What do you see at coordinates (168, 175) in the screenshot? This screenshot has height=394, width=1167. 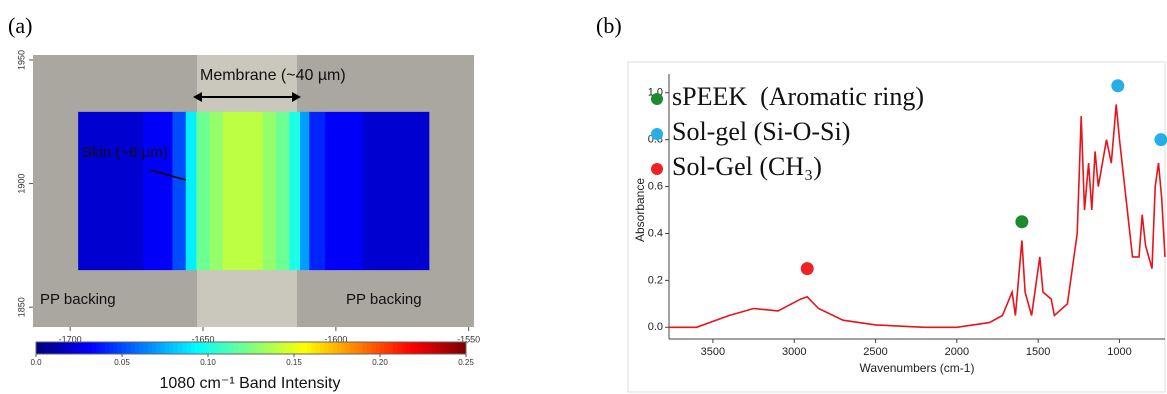 I see `skin-arrow` at bounding box center [168, 175].